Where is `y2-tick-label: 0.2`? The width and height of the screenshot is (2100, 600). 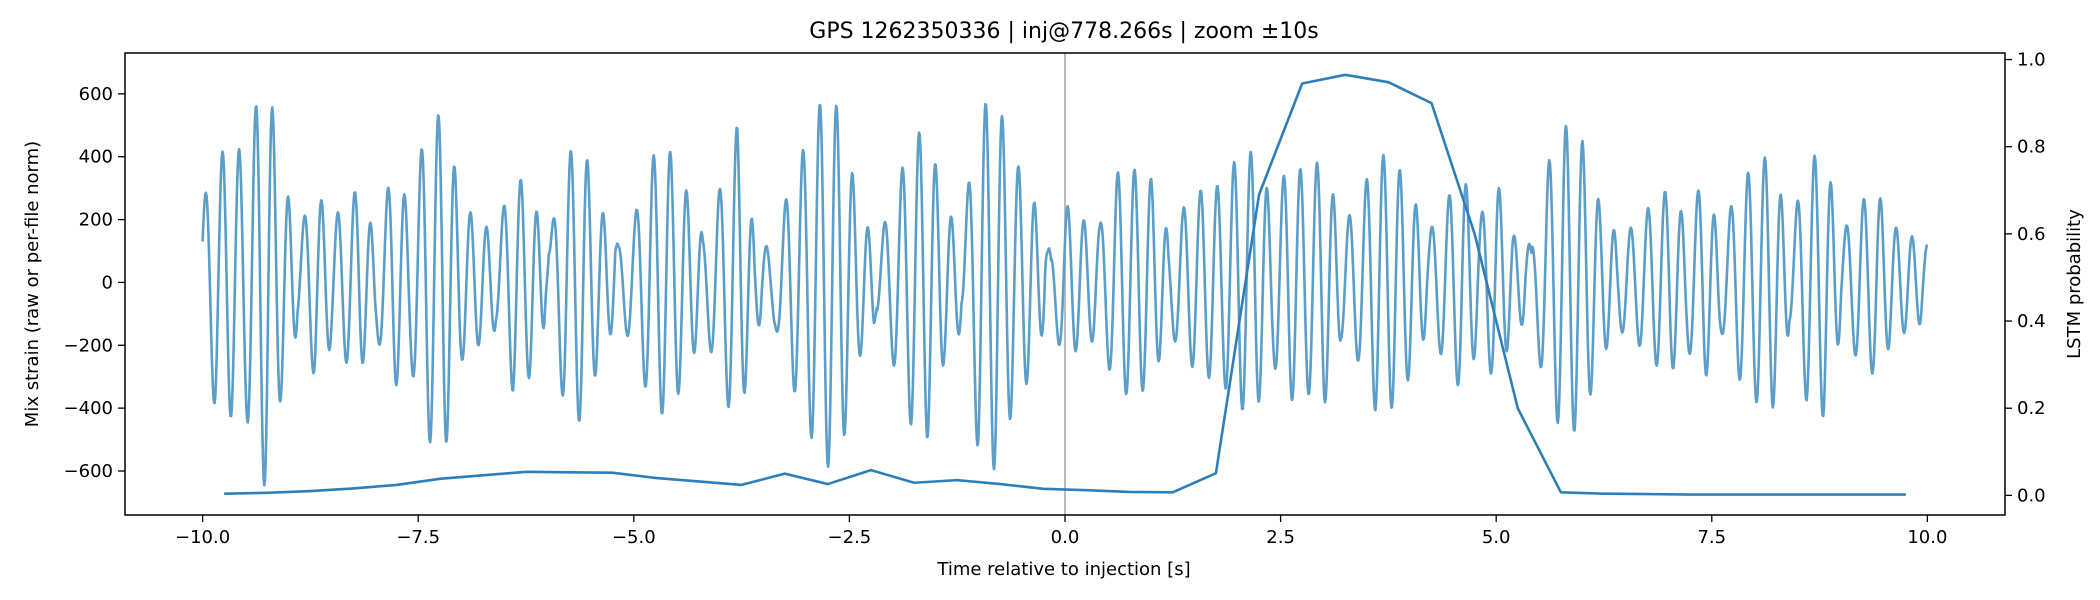
y2-tick-label: 0.2 is located at coordinates (2031, 408).